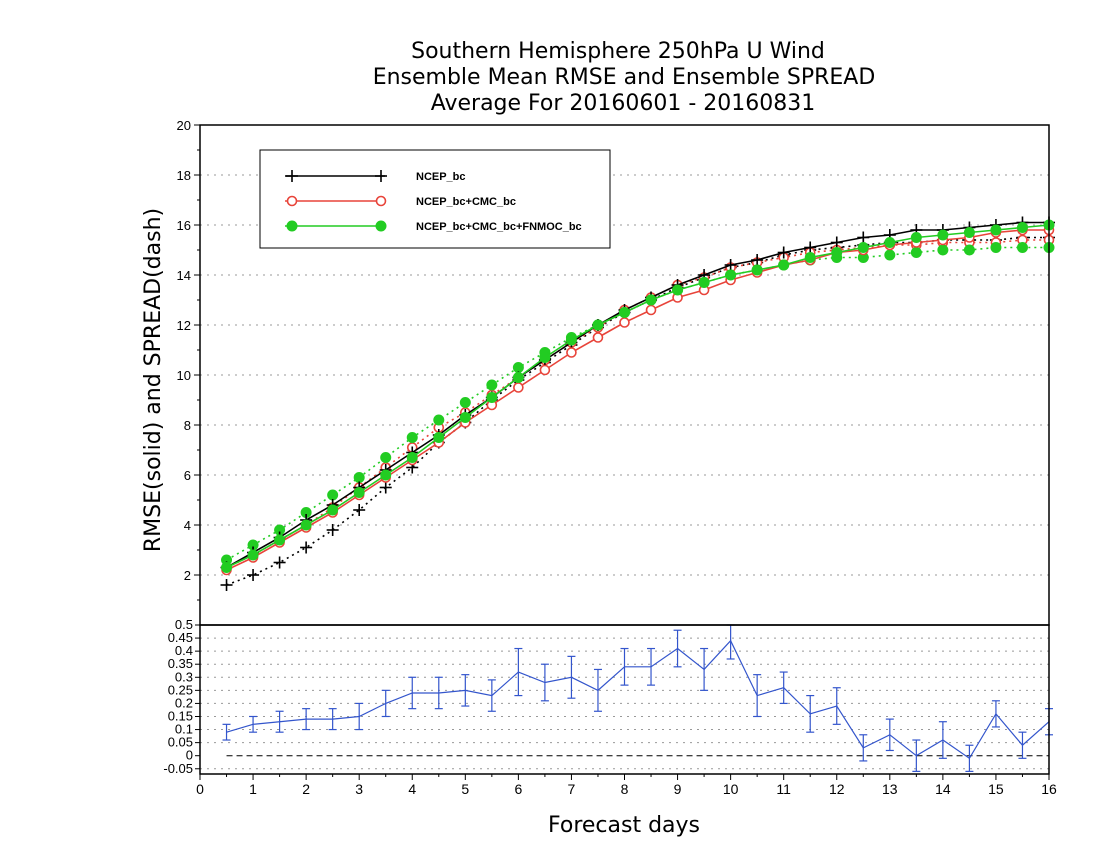 The image size is (1100, 850). I want to click on x-tick-label: 14, so click(943, 789).